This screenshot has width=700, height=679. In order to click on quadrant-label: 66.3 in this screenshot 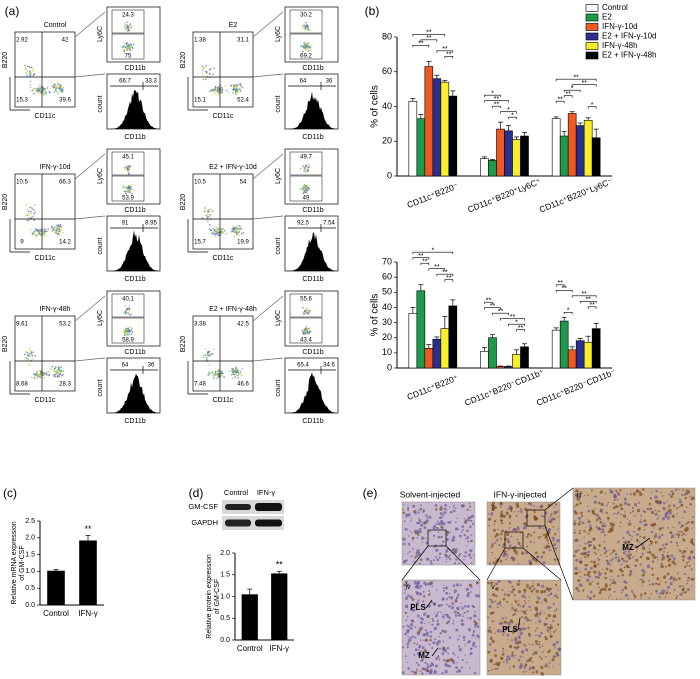, I will do `click(65, 183)`.